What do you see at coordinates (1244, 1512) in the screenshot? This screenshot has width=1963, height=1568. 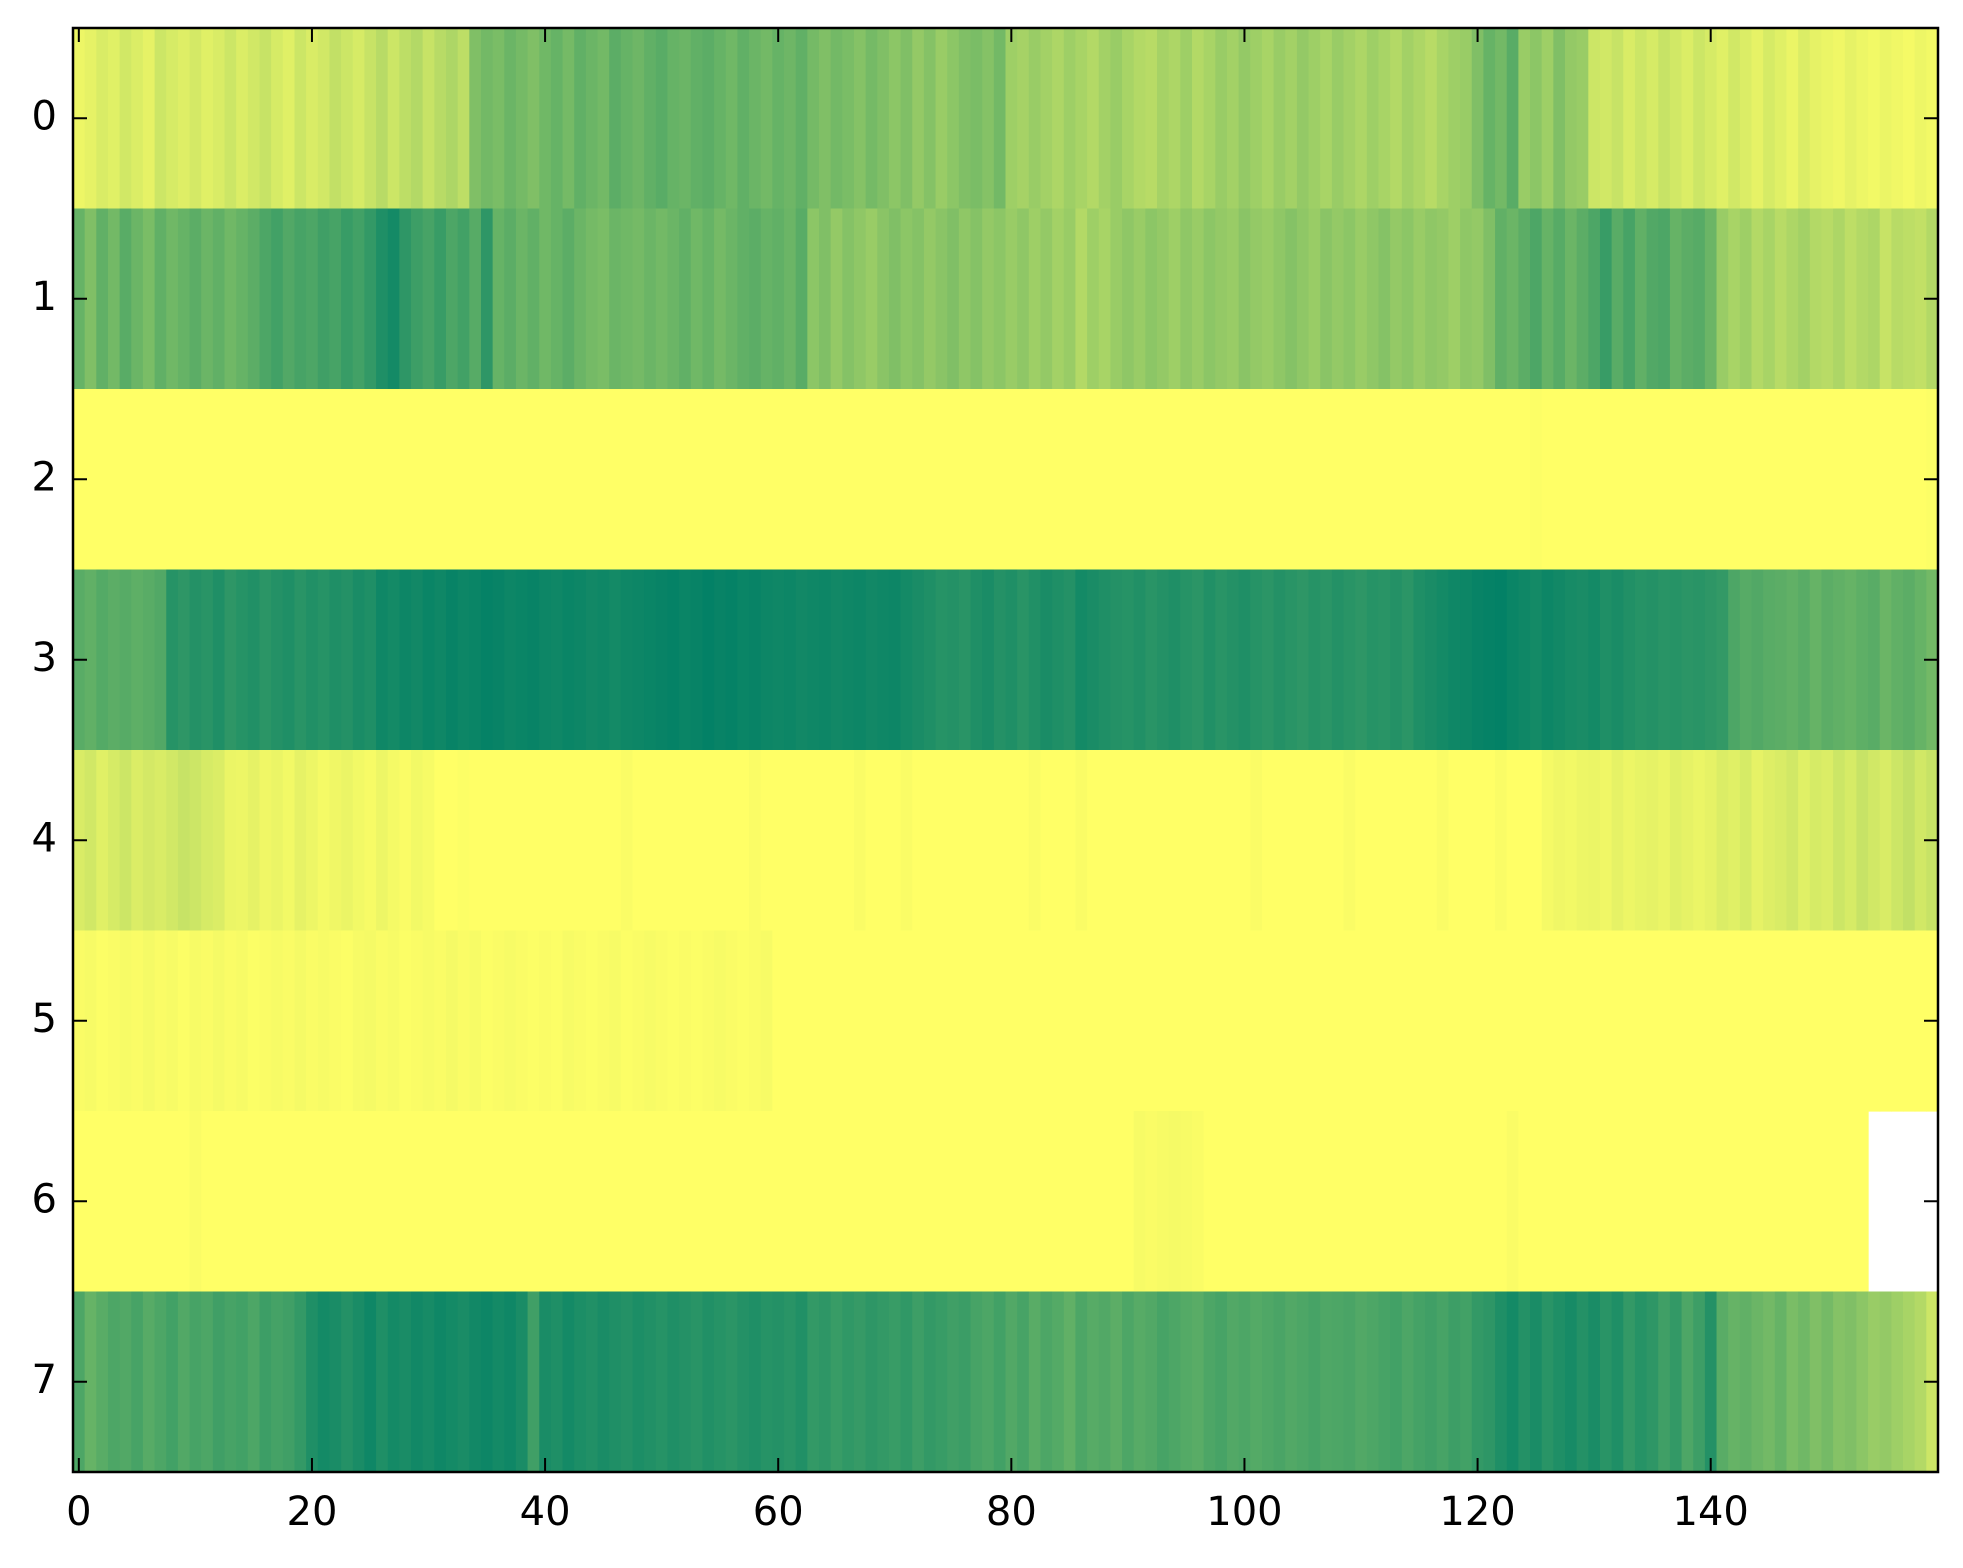 I see `x-tick-label: 100` at bounding box center [1244, 1512].